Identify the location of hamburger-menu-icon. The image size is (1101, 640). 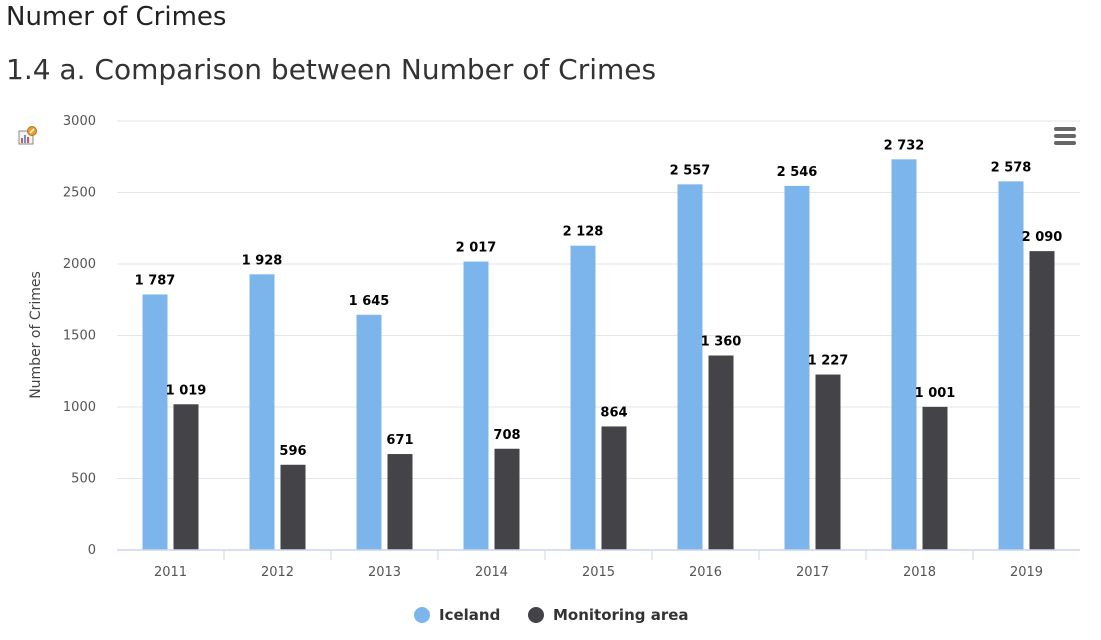
(1065, 129).